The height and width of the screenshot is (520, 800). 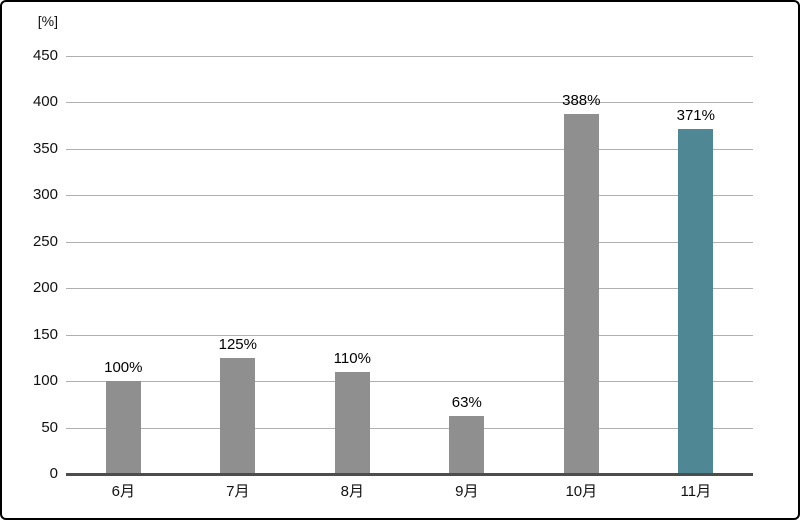 I want to click on y-tick-label: 100, so click(x=45, y=381).